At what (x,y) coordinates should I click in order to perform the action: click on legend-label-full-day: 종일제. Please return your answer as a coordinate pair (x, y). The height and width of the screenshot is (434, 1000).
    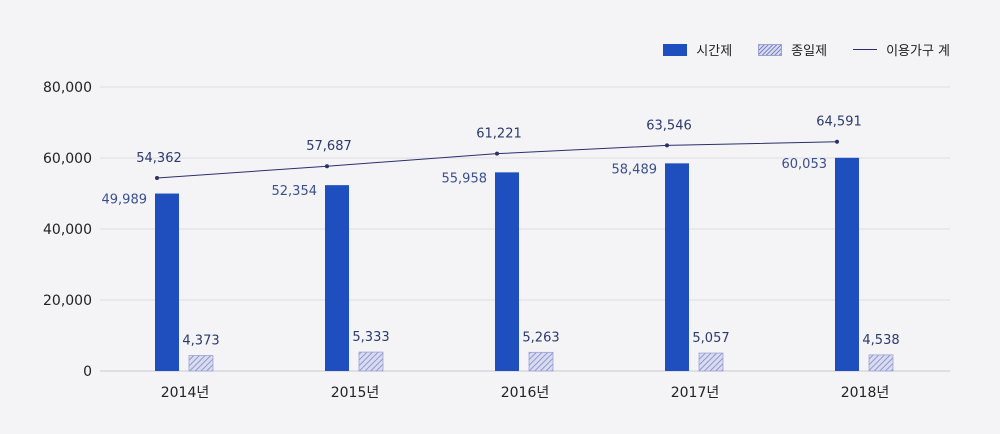
    Looking at the image, I should click on (809, 51).